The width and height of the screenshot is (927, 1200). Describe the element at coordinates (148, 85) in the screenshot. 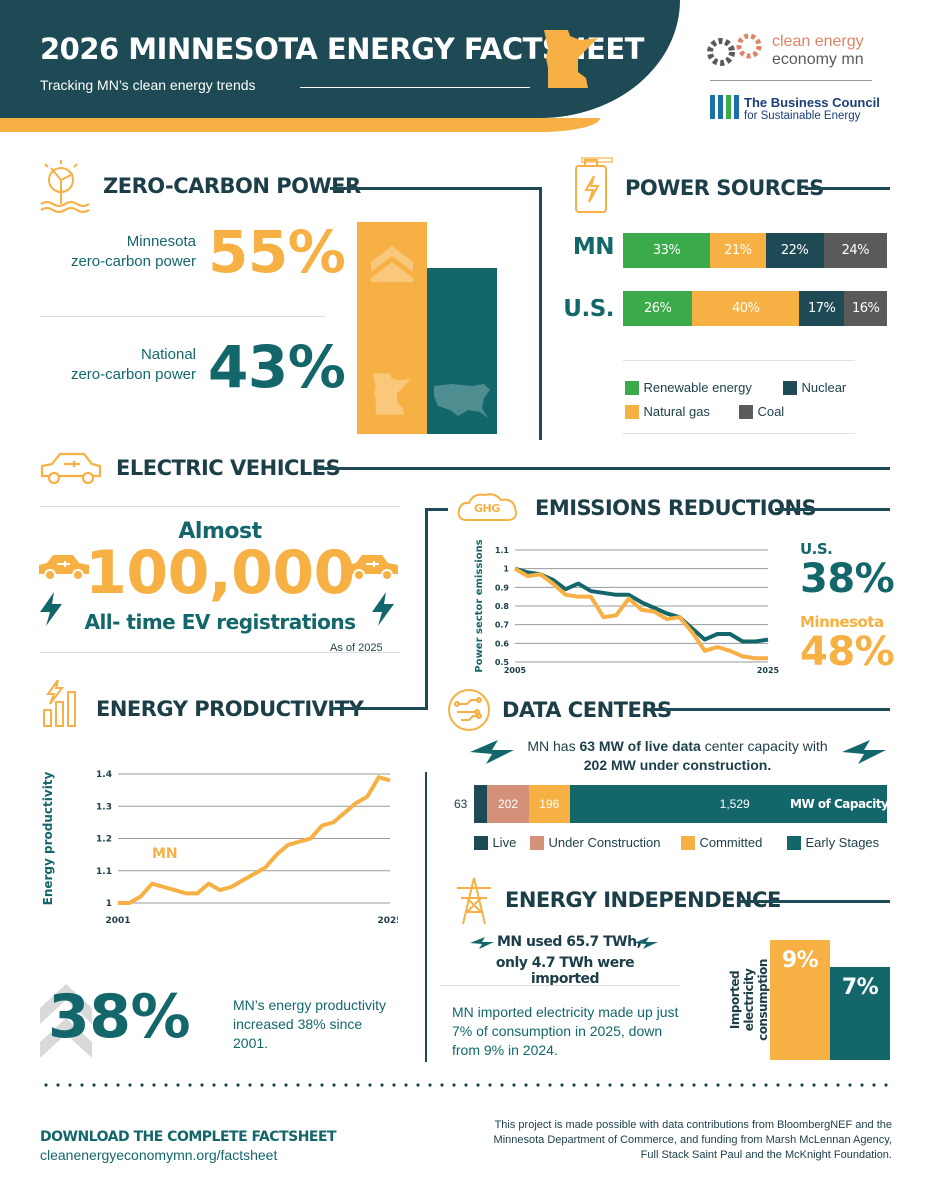

I see `page-subtitle: Tracking MN’s clean energy trends` at that location.